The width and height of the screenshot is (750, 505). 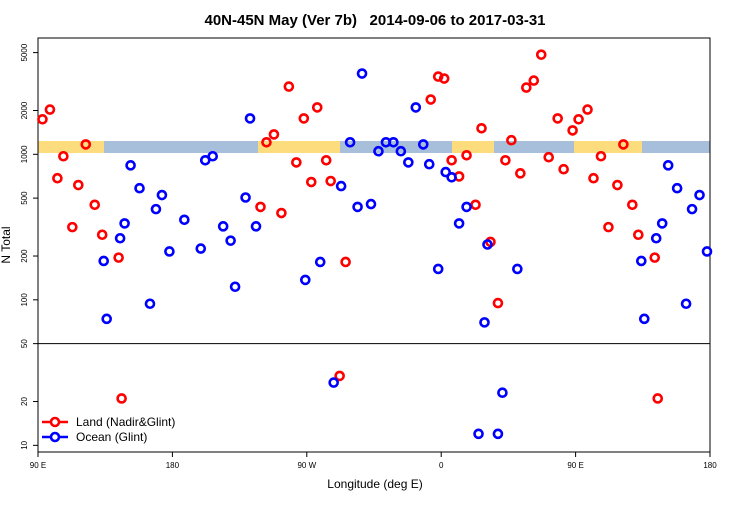 I want to click on x-tick-label: 90 W, so click(x=306, y=465).